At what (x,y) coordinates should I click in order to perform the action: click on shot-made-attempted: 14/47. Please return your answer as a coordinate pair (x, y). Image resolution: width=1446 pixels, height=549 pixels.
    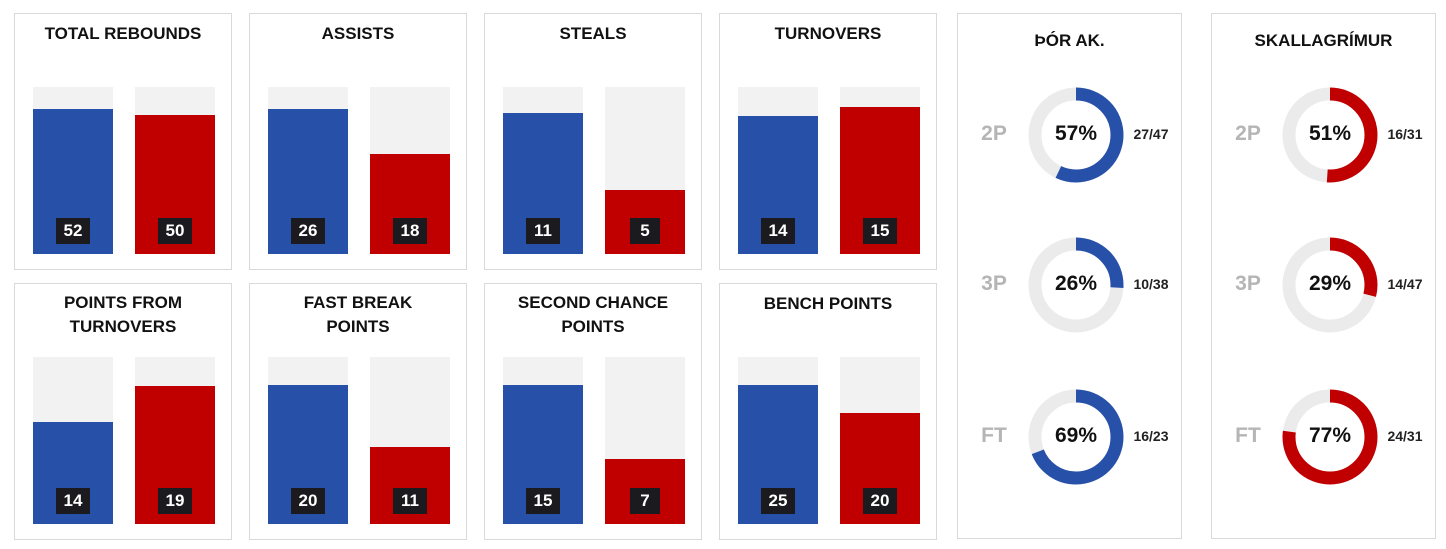
    Looking at the image, I should click on (1405, 284).